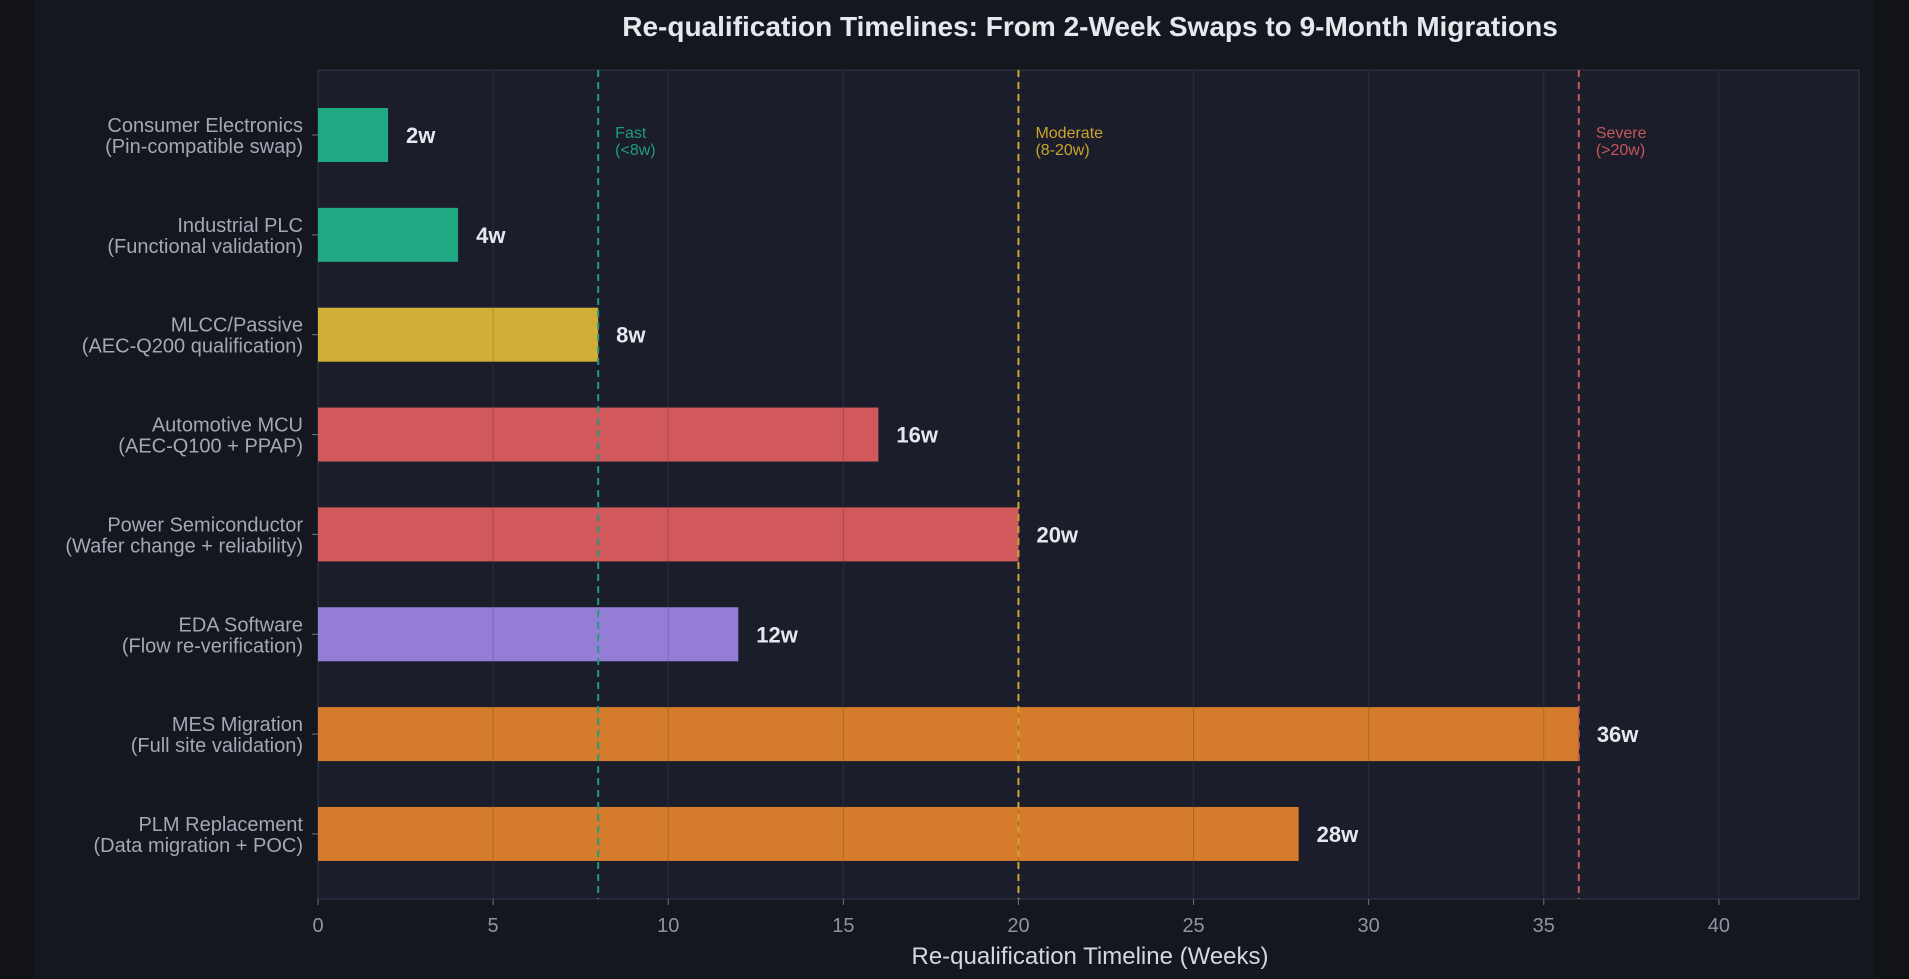 Image resolution: width=1909 pixels, height=979 pixels. I want to click on value-label: 36w, so click(1618, 734).